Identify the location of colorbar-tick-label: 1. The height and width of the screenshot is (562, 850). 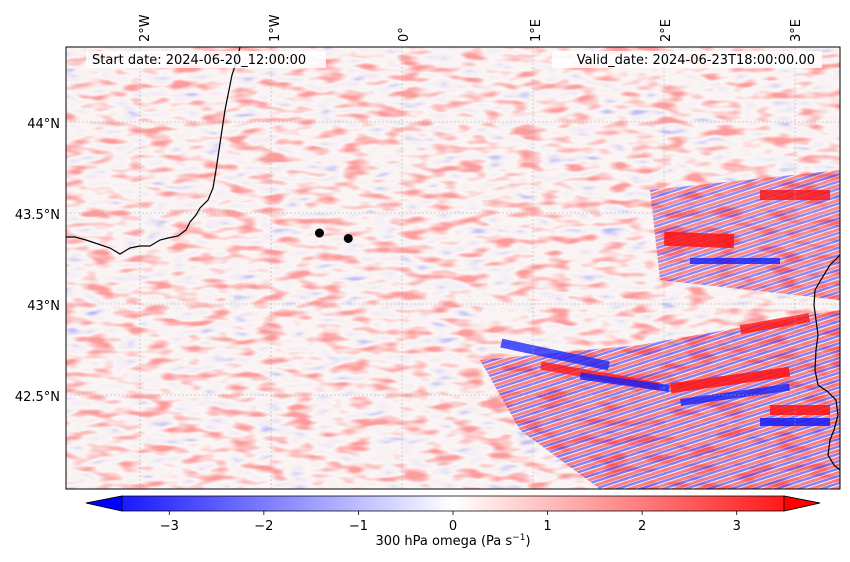
(547, 526).